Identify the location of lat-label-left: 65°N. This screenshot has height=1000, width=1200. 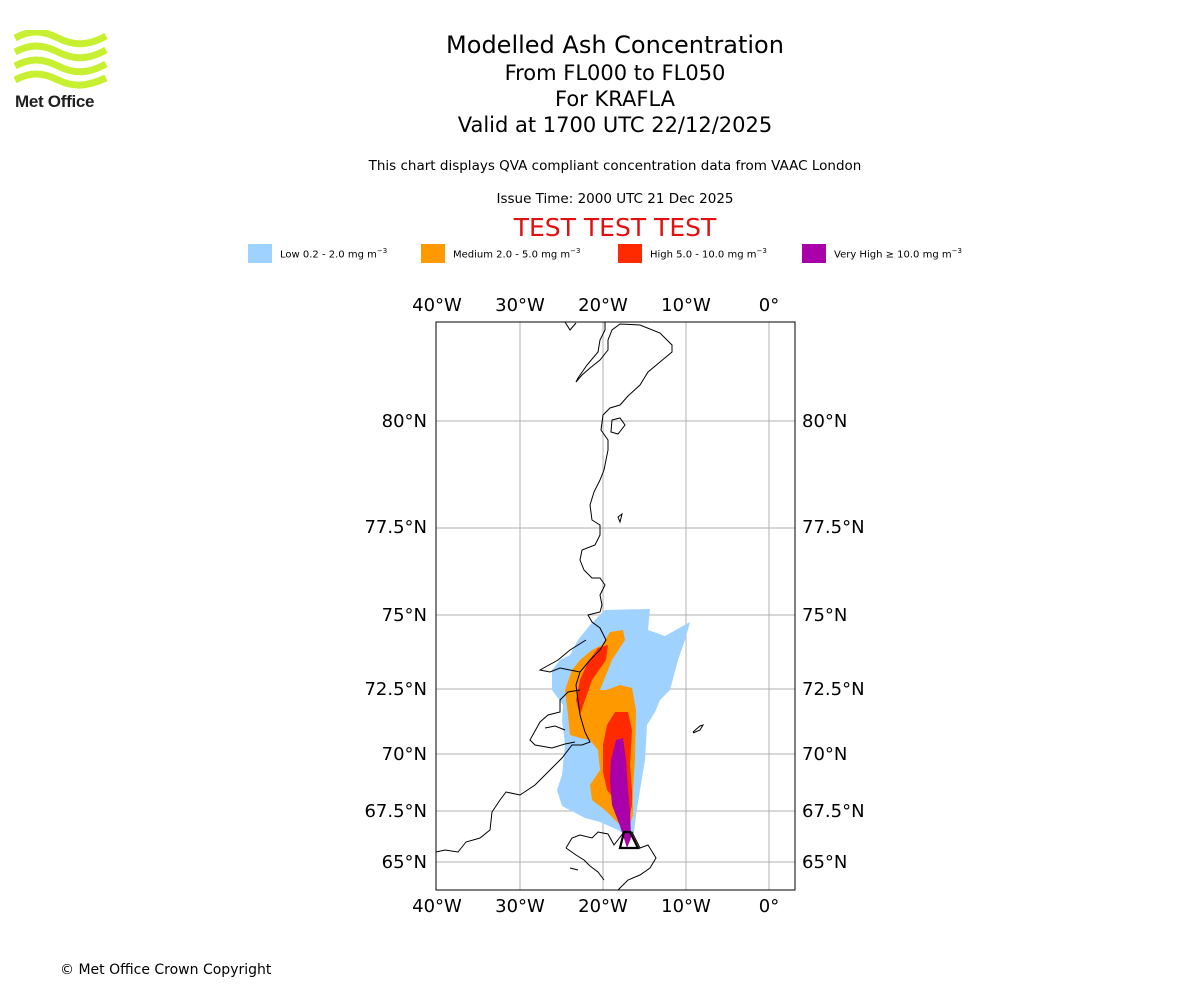
(404, 862).